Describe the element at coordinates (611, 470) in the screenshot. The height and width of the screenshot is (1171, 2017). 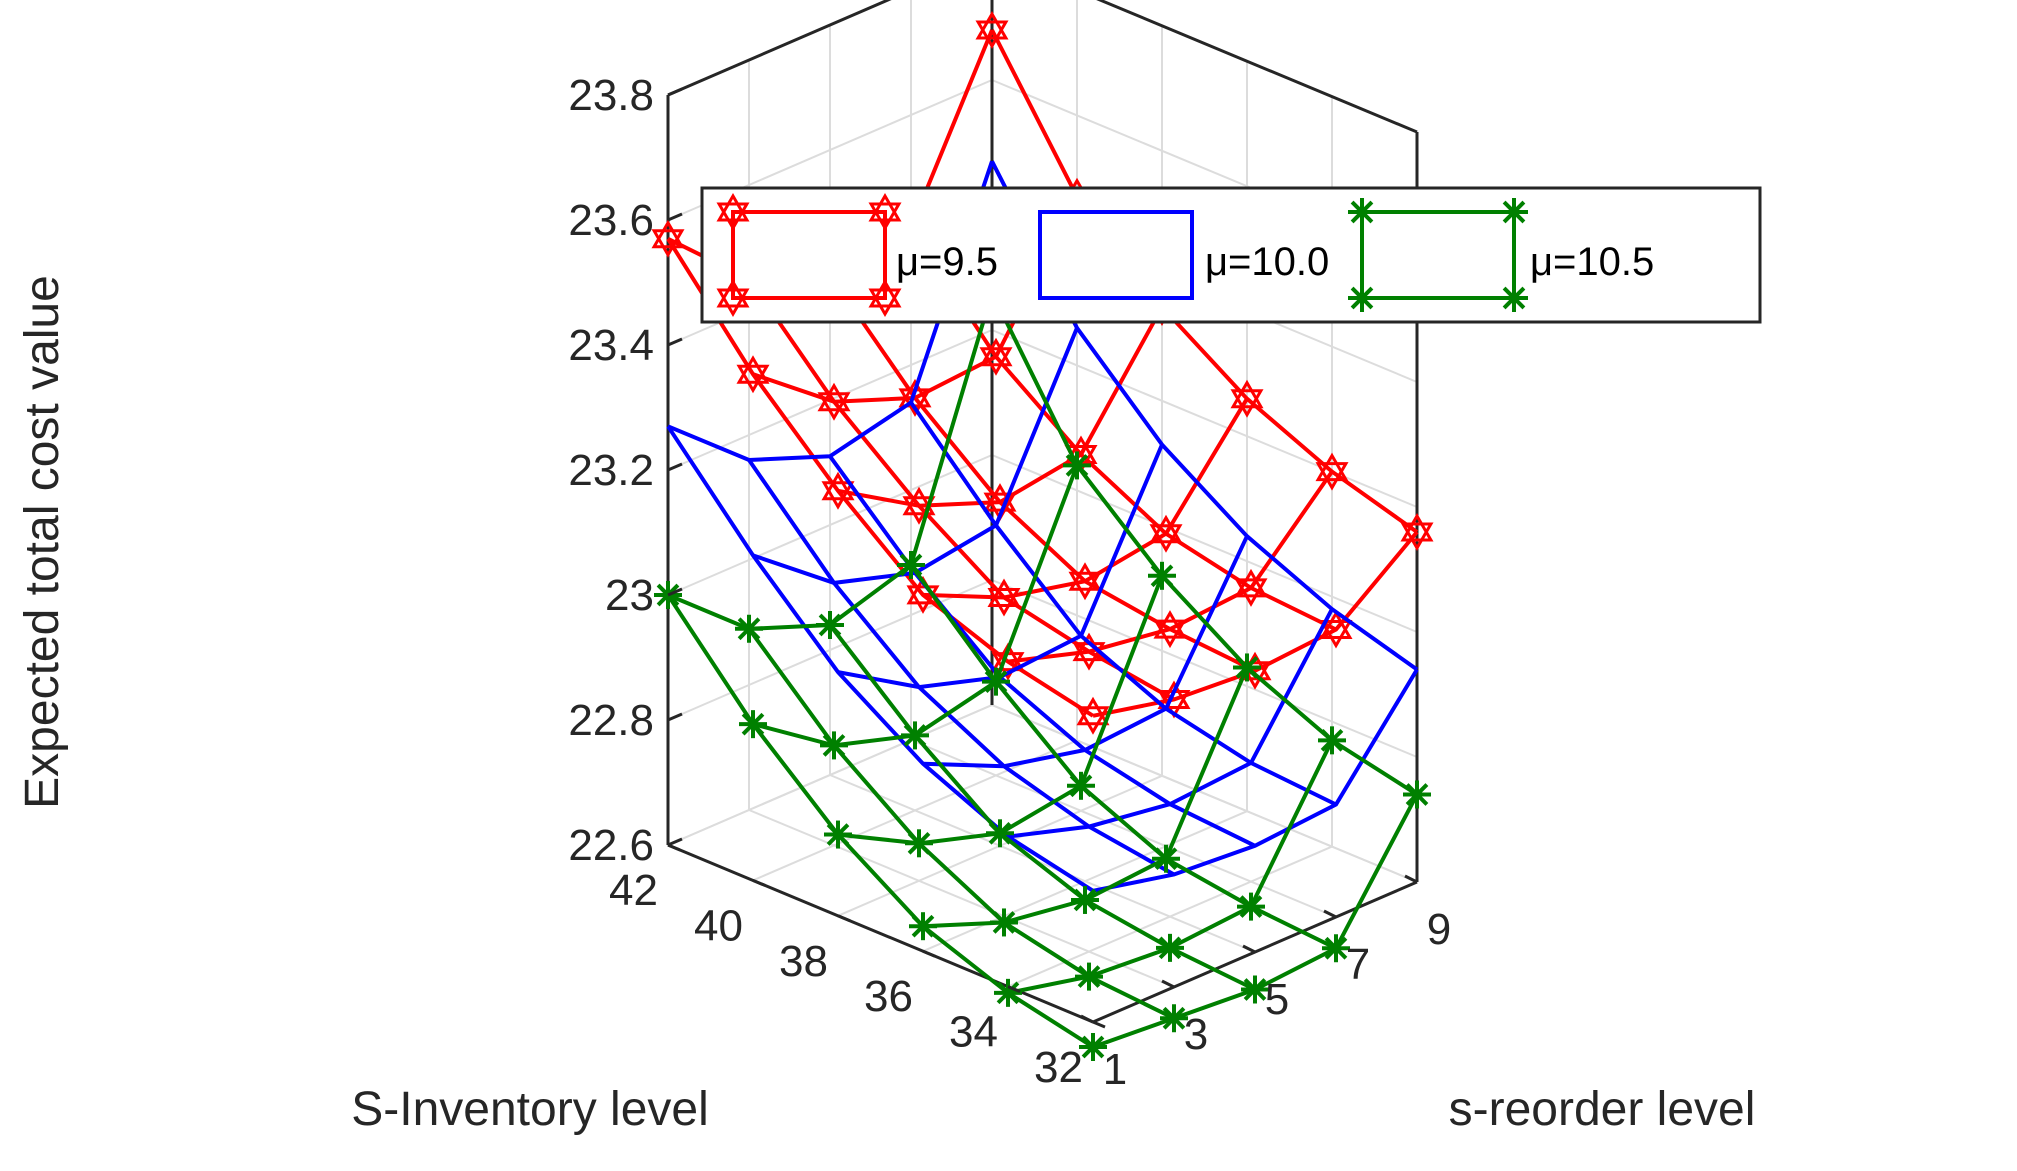
I see `z-tick-label: 23.2` at that location.